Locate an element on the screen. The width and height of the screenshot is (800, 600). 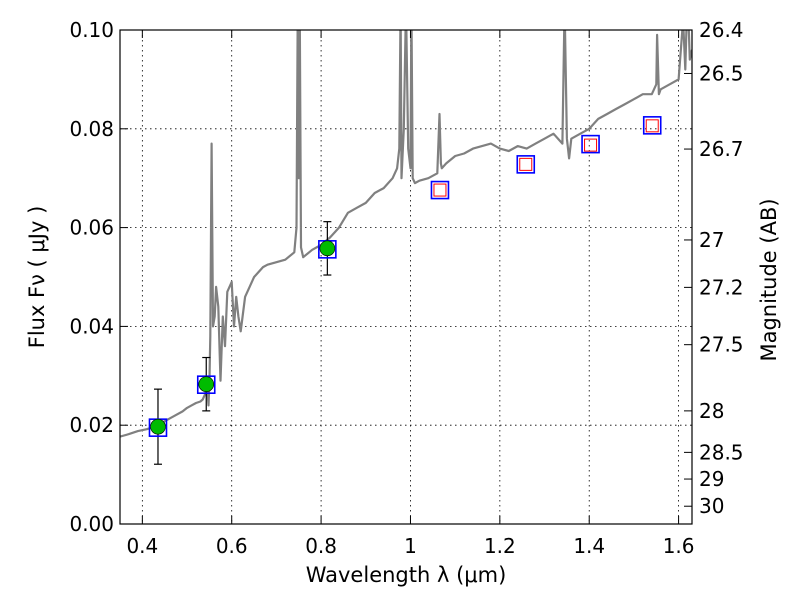
right-tick-label: 29 is located at coordinates (711, 479).